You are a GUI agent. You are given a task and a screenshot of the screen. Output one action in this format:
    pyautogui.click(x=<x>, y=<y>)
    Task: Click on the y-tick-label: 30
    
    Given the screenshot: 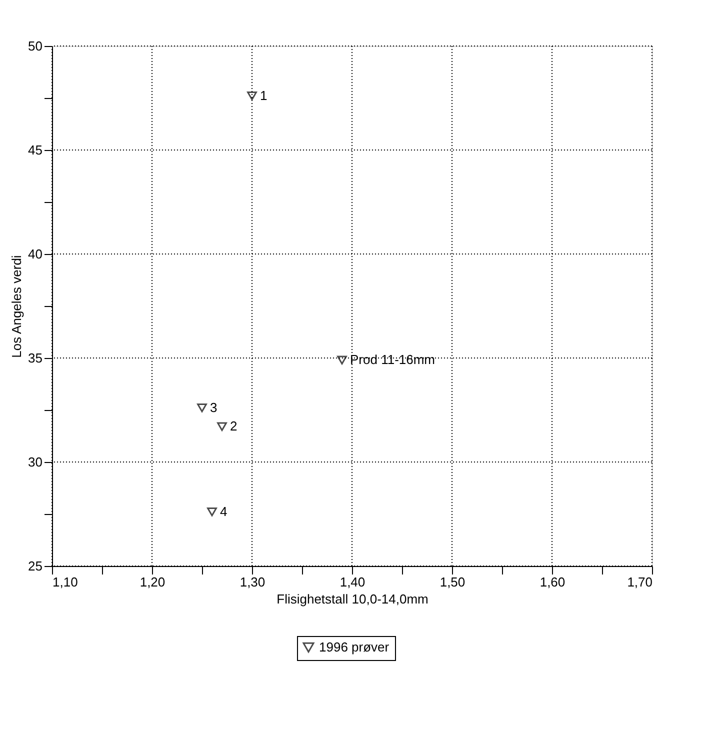 What is the action you would take?
    pyautogui.click(x=35, y=462)
    